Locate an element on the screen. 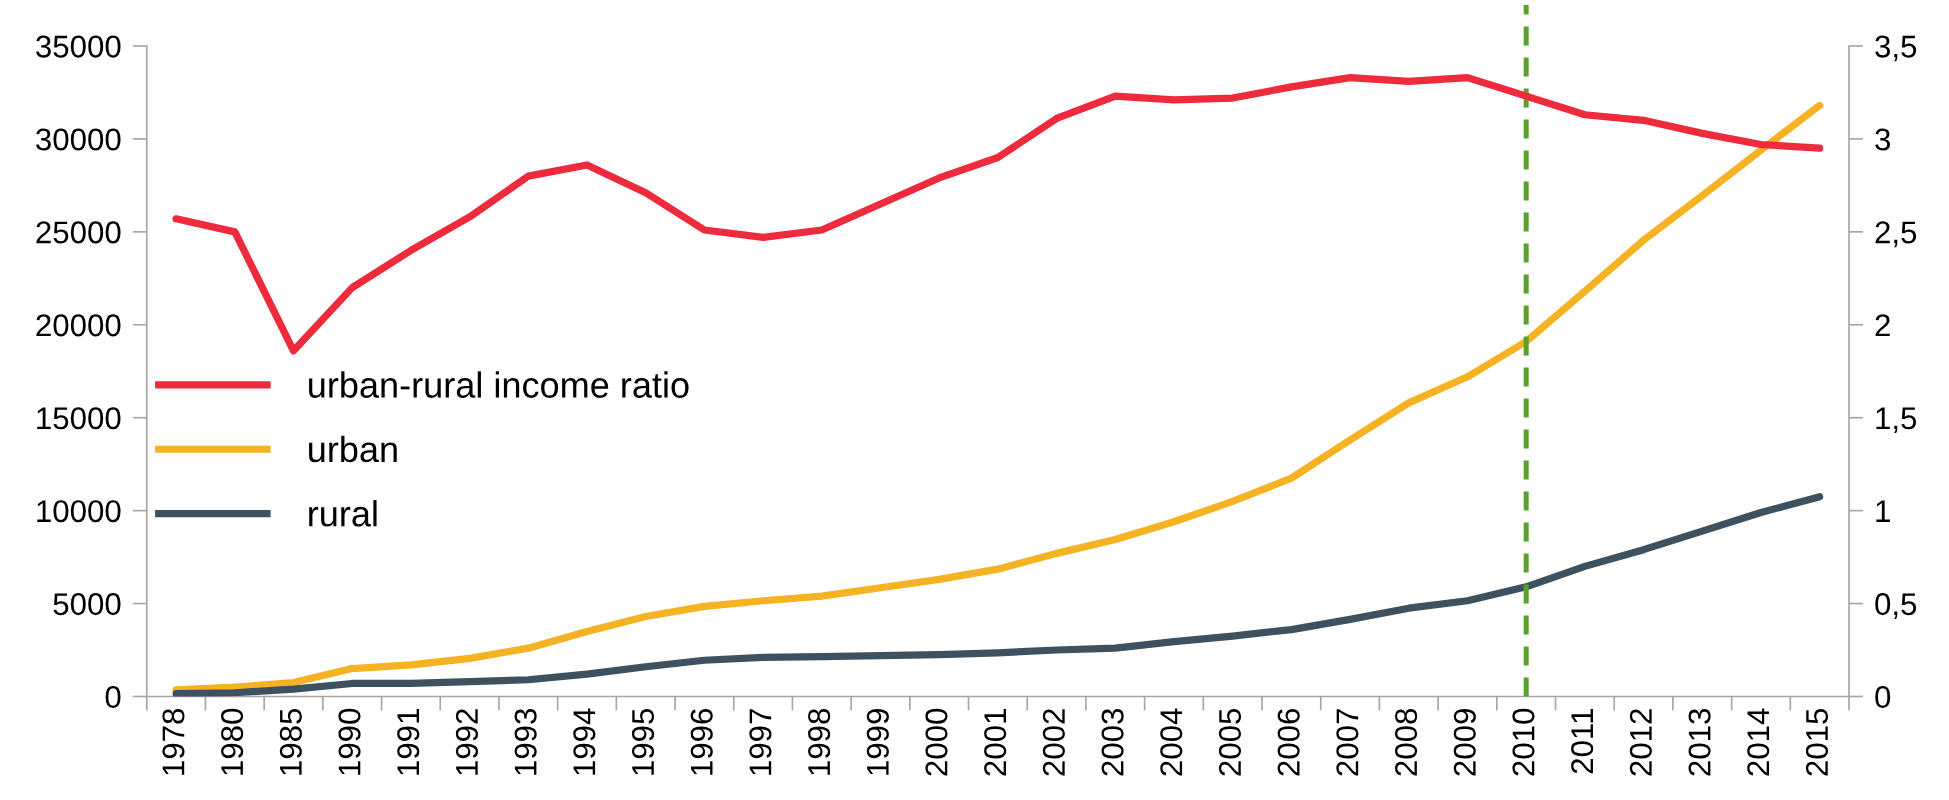 The image size is (1949, 800). y2-tick-label: 1 is located at coordinates (1883, 511).